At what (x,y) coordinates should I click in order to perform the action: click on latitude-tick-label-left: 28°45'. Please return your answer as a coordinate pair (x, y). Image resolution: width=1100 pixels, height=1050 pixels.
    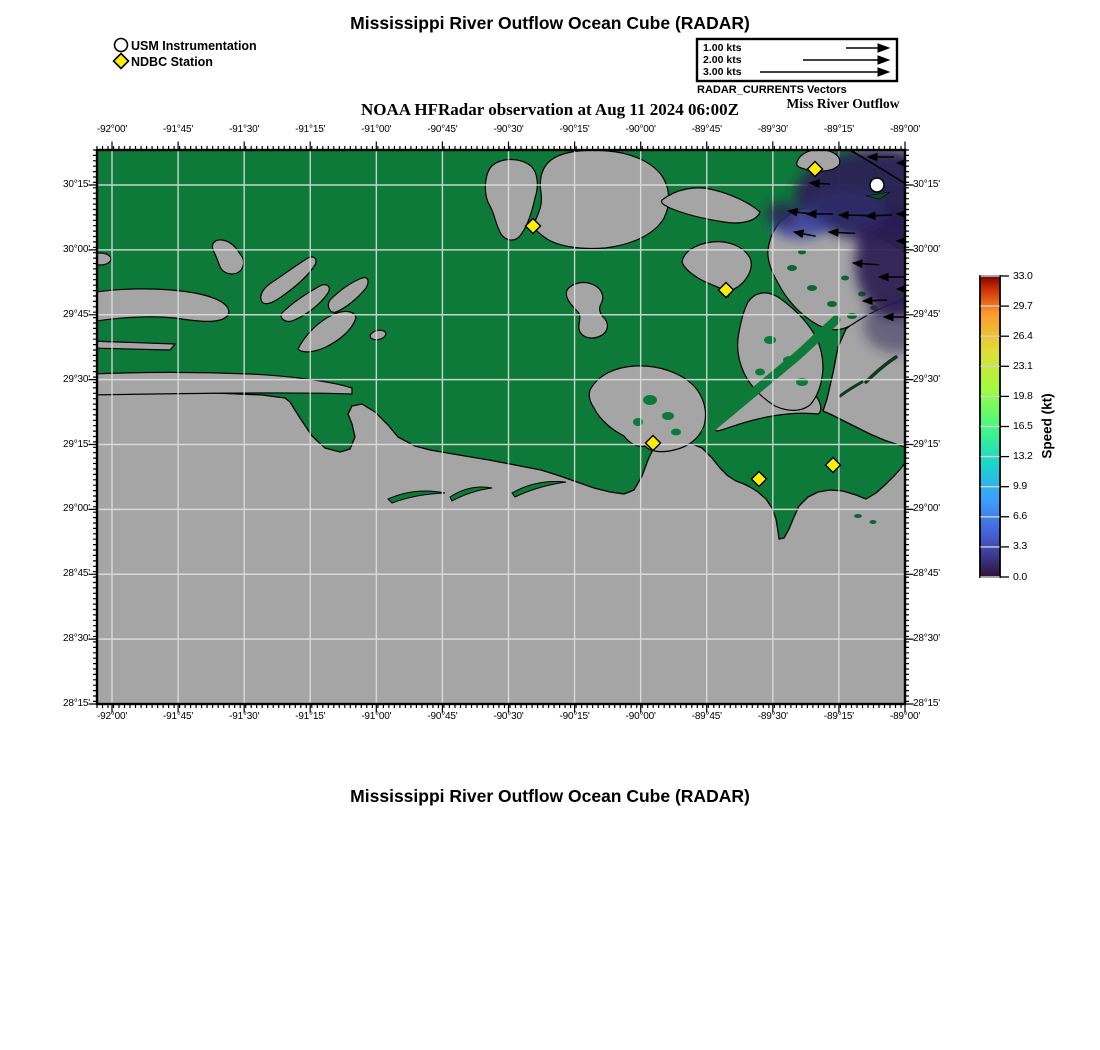
    Looking at the image, I should click on (76, 574).